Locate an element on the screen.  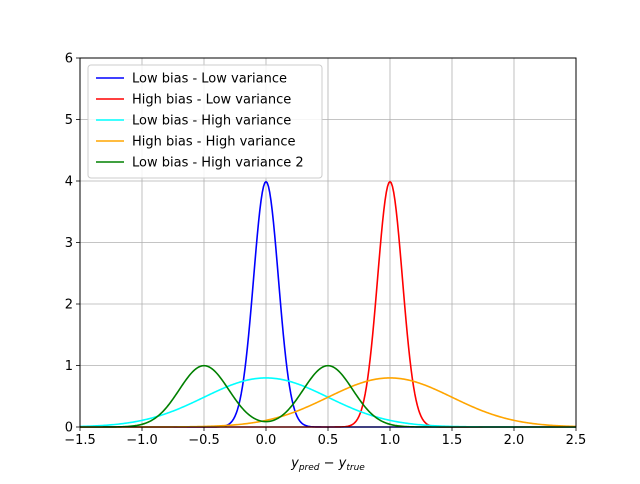
x-tick-label: −0.5 is located at coordinates (204, 440).